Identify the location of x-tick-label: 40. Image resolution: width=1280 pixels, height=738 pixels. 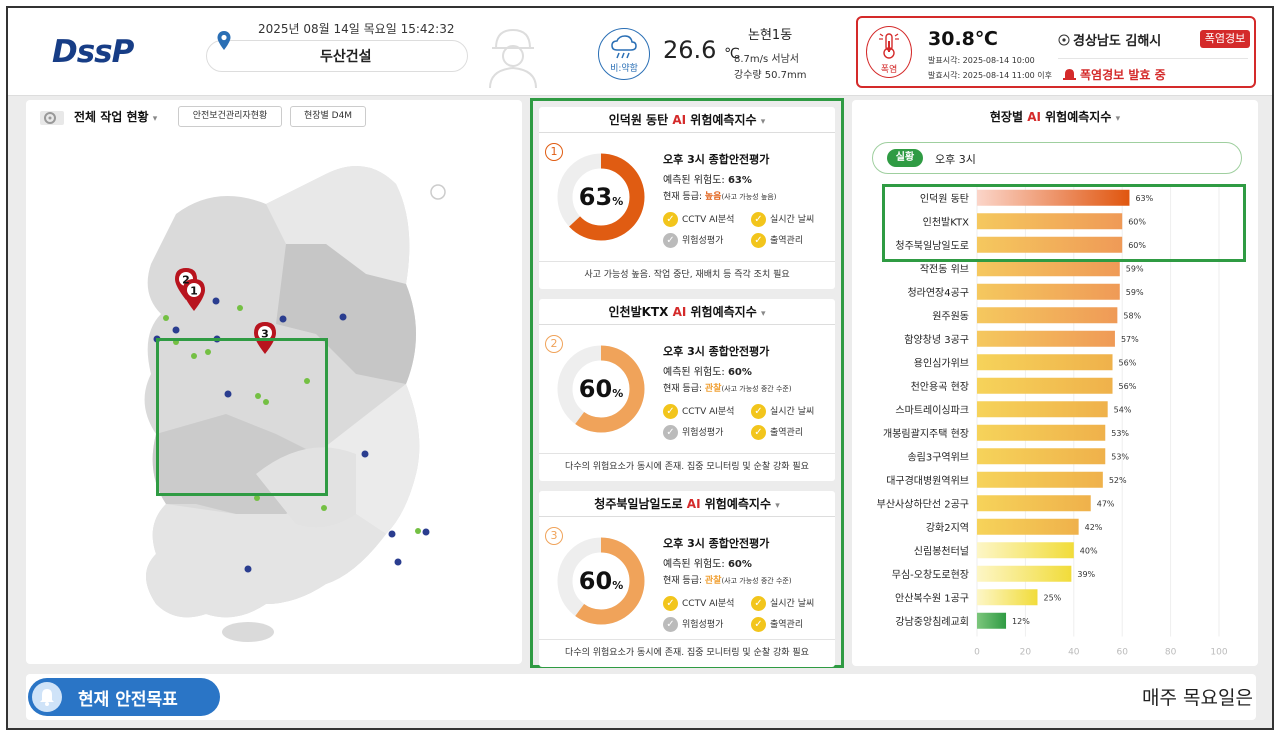
(1074, 653).